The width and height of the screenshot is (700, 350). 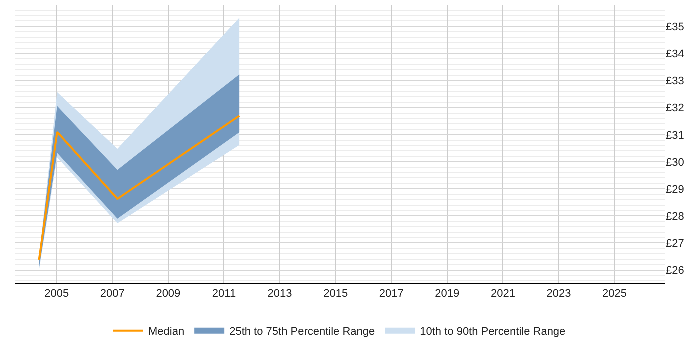 What do you see at coordinates (615, 294) in the screenshot?
I see `x-tick-label: 2025` at bounding box center [615, 294].